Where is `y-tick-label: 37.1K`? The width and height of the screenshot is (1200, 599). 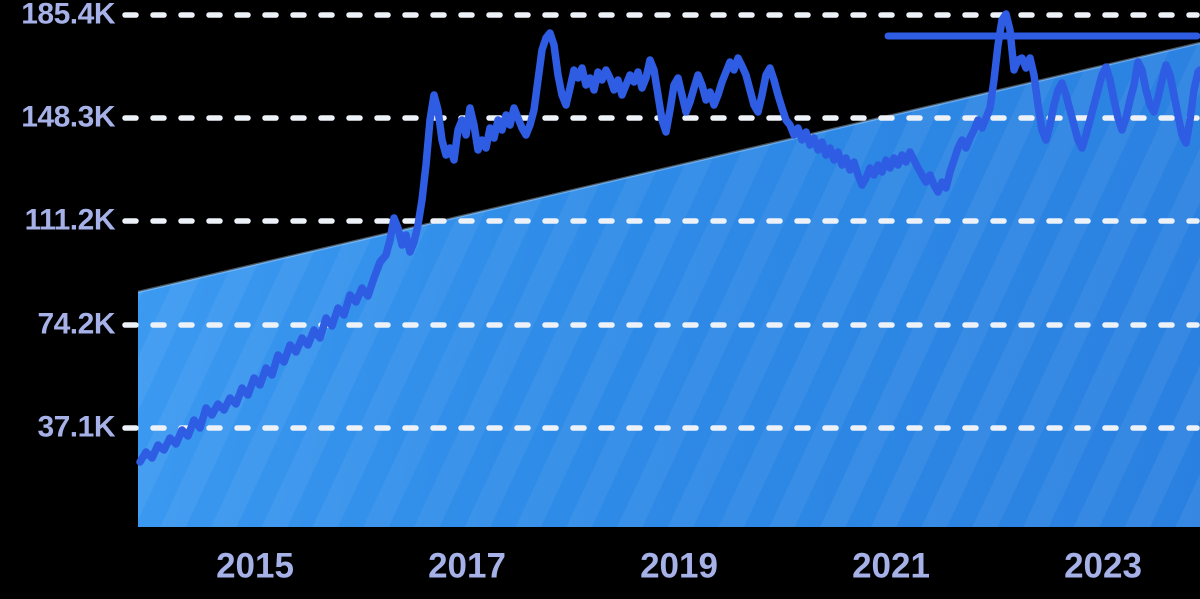 y-tick-label: 37.1K is located at coordinates (76, 427).